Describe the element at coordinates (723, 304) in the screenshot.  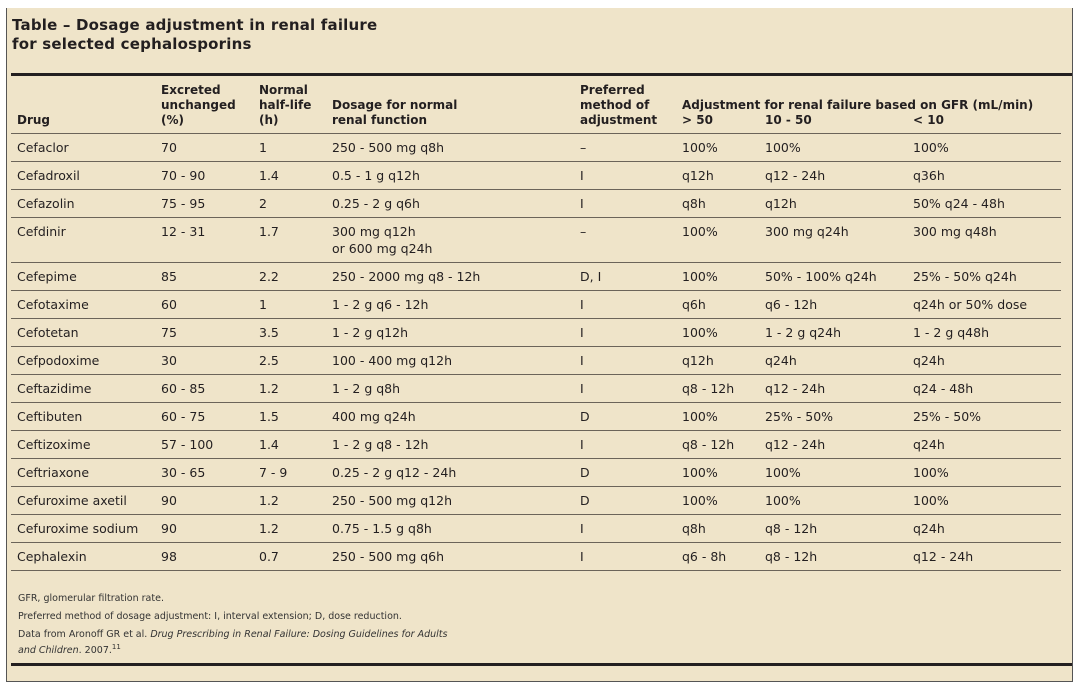
I see `cell-gfr-over-50: q6h` at that location.